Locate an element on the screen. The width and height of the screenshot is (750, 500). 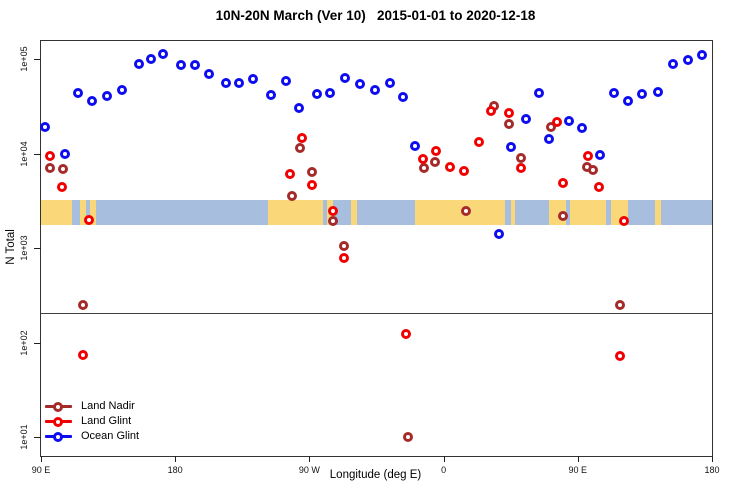
x-axis-tick-label: 0 is located at coordinates (444, 470).